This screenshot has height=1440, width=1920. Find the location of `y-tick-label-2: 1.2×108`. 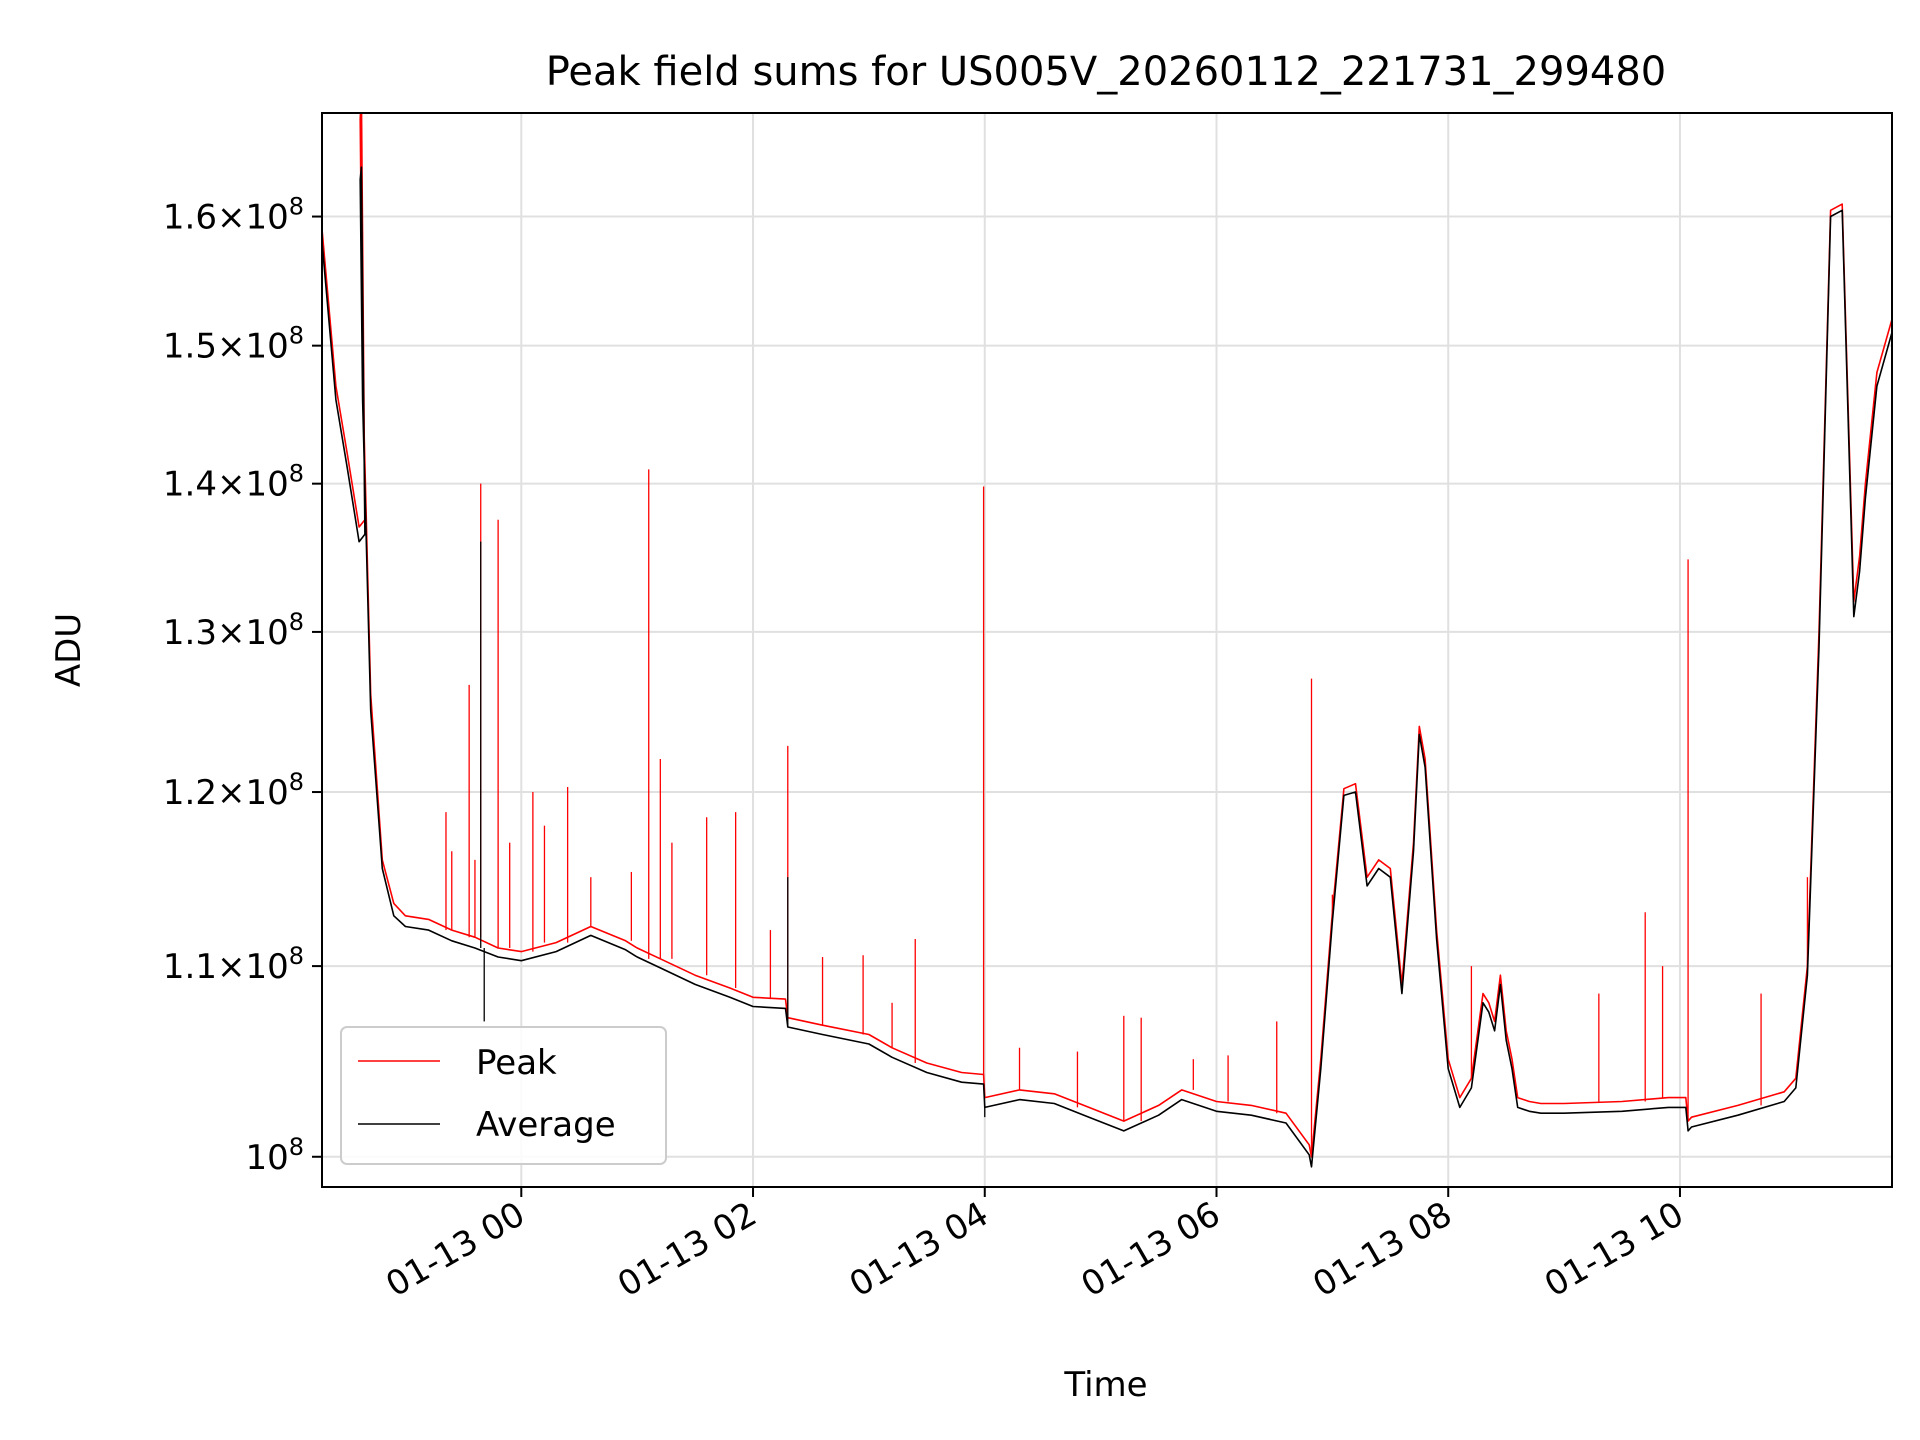

y-tick-label-2: 1.2×108 is located at coordinates (233, 790).